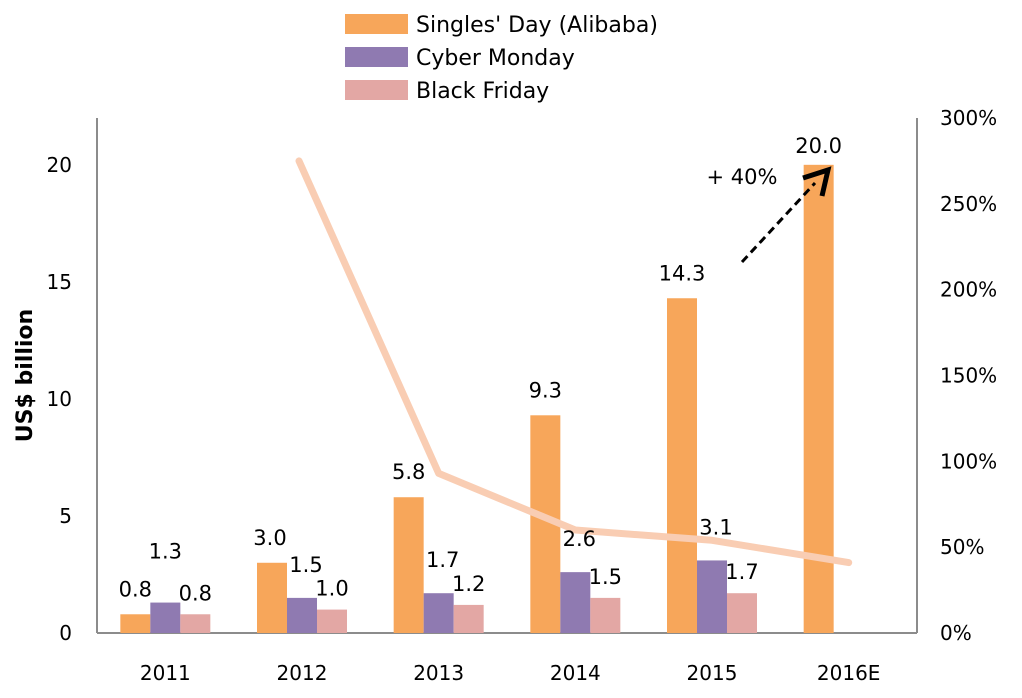 Image resolution: width=1022 pixels, height=698 pixels. I want to click on data-label: 20.0, so click(818, 146).